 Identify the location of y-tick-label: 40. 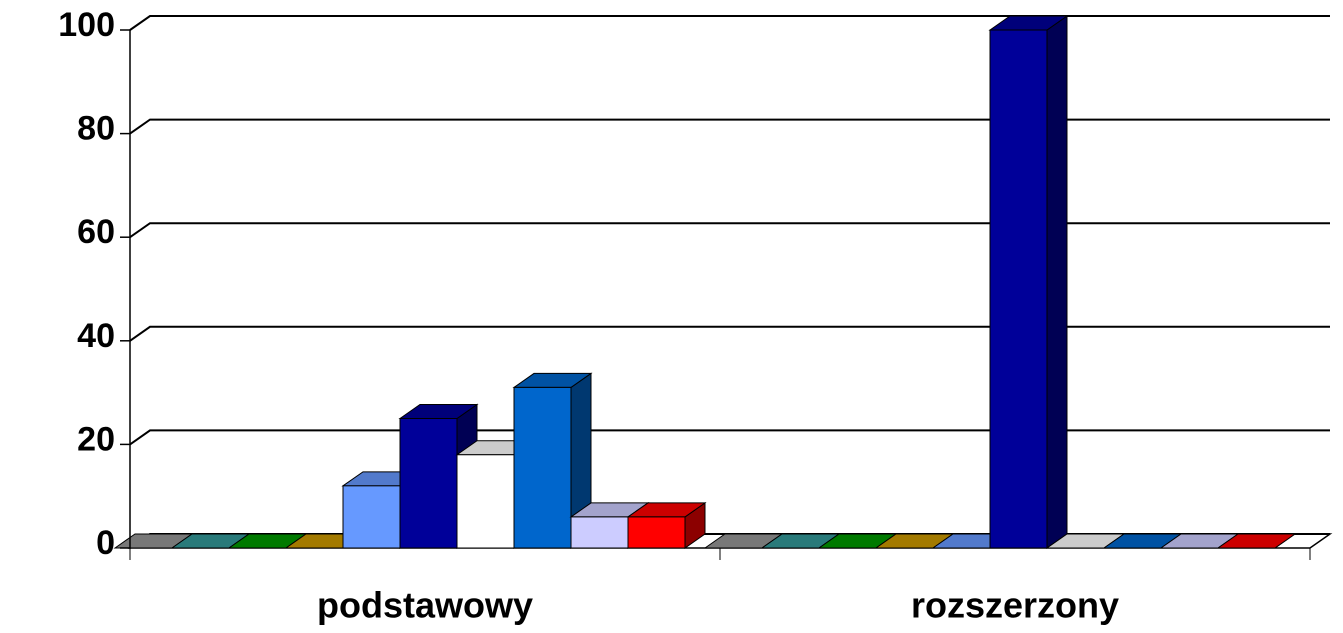
(96, 336).